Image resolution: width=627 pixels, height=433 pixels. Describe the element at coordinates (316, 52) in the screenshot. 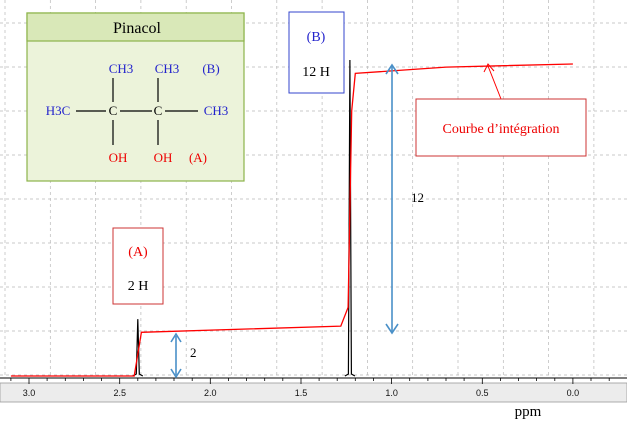

I see `peak-b-label: (B) 12 H` at that location.